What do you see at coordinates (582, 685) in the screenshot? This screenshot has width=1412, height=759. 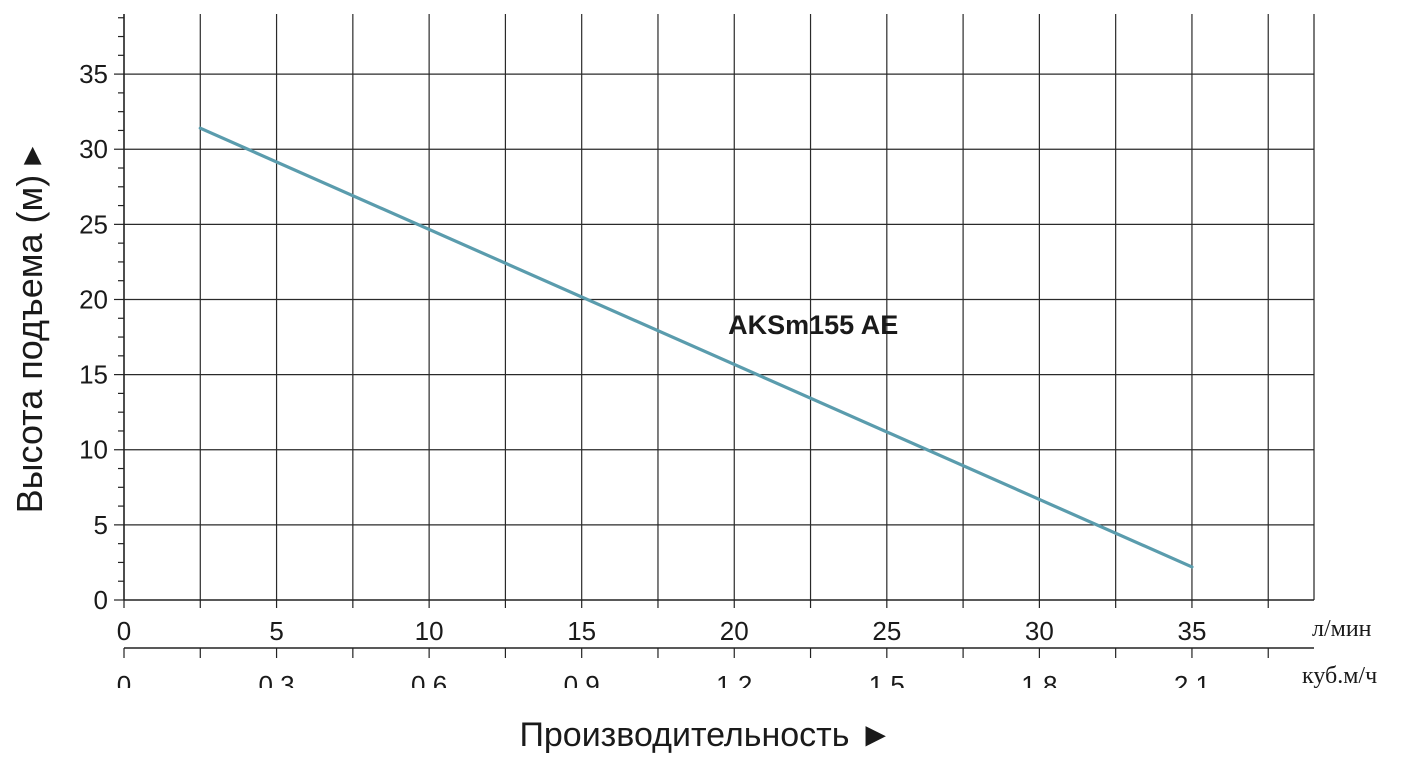 I see `x2-tick-label: 0.9` at bounding box center [582, 685].